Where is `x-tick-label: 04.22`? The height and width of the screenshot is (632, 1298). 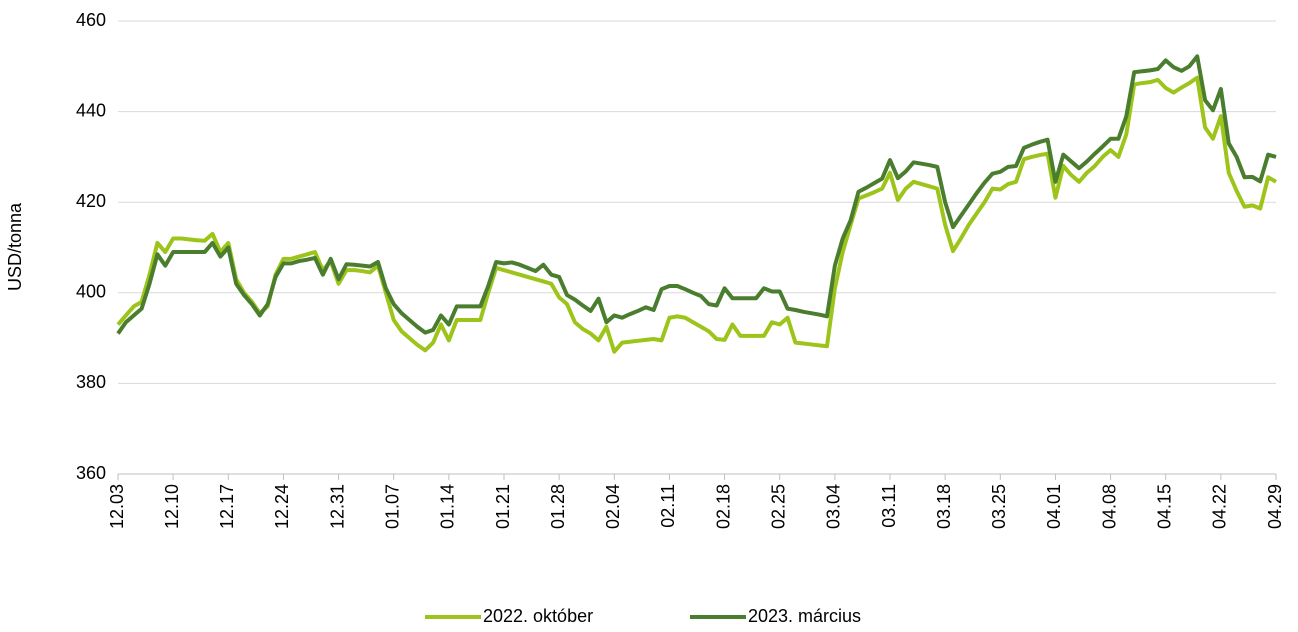 x-tick-label: 04.22 is located at coordinates (1220, 506).